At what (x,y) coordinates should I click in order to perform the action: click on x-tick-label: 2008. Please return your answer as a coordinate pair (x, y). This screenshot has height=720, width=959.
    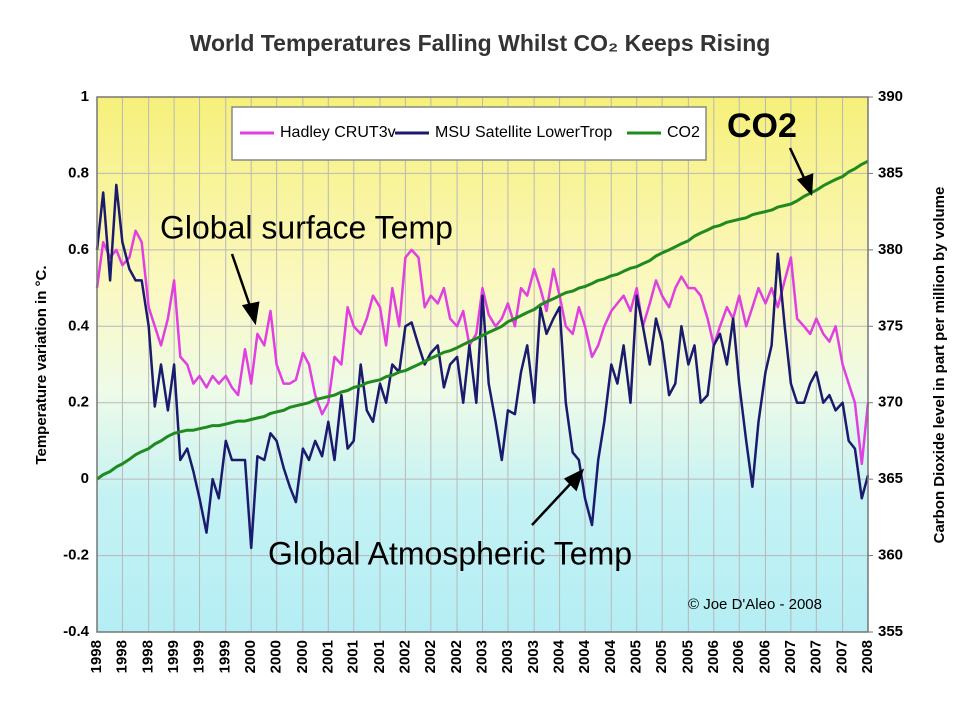
    Looking at the image, I should click on (867, 656).